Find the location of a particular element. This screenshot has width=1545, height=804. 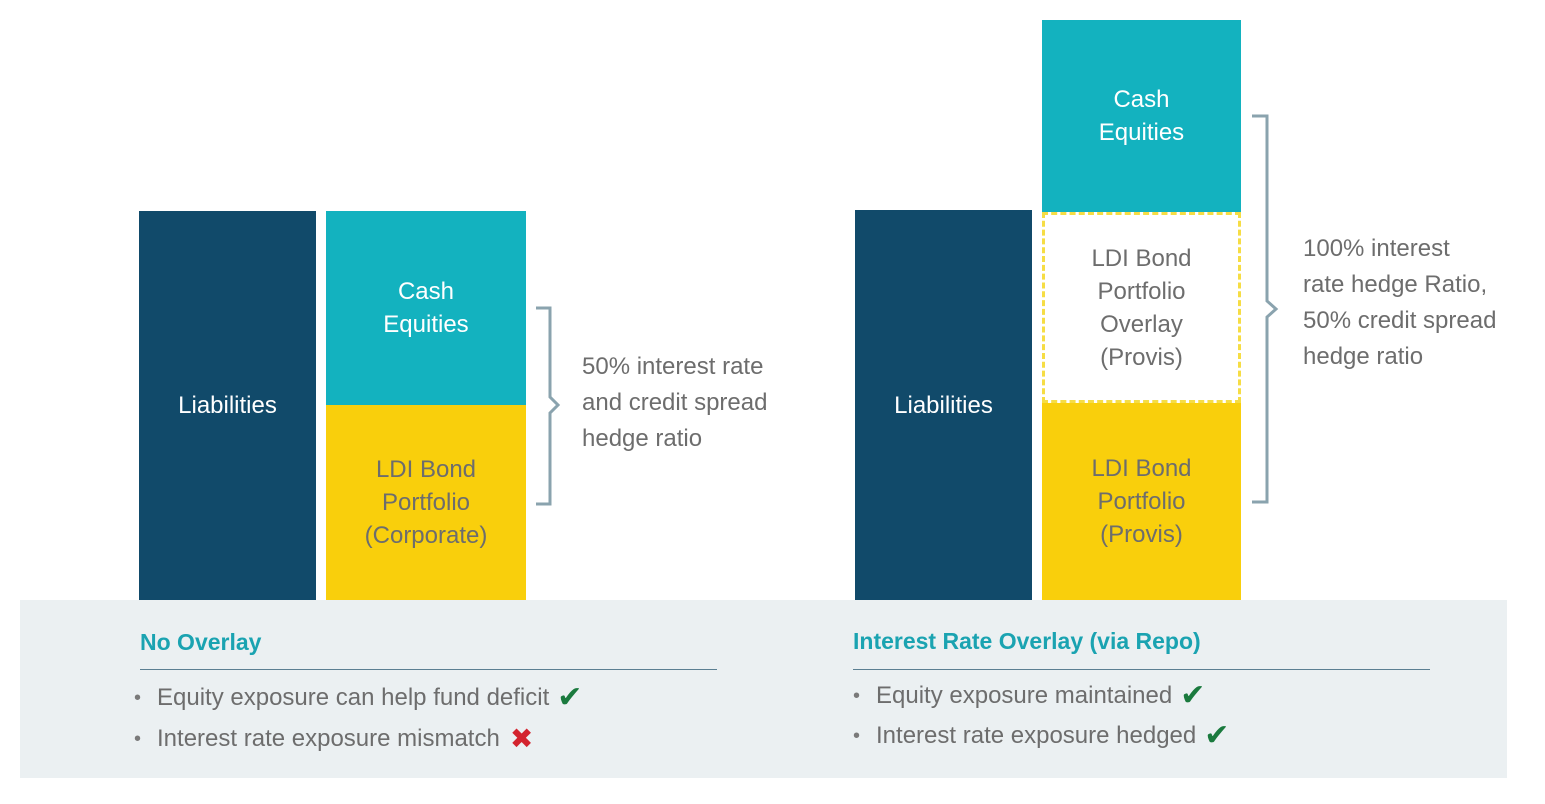

right-bullet-1: • Equity exposure maintained ✔ is located at coordinates (1029, 696).